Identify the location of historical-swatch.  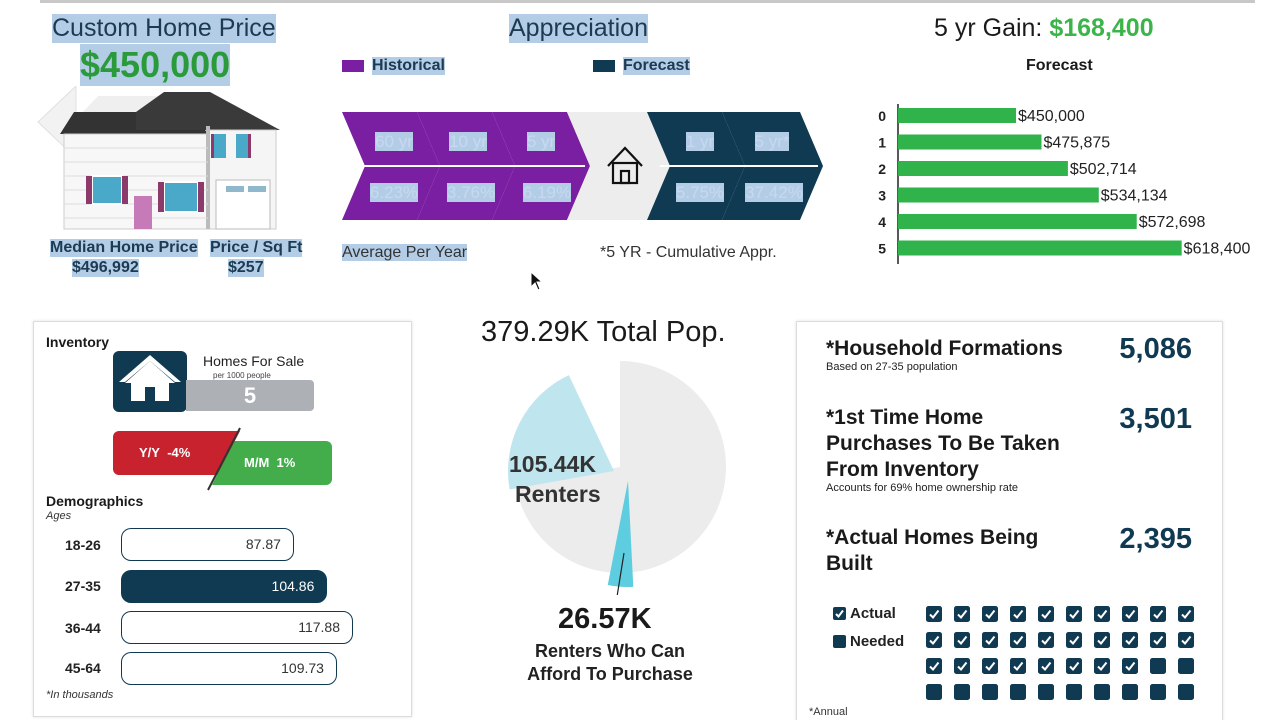
(353, 66).